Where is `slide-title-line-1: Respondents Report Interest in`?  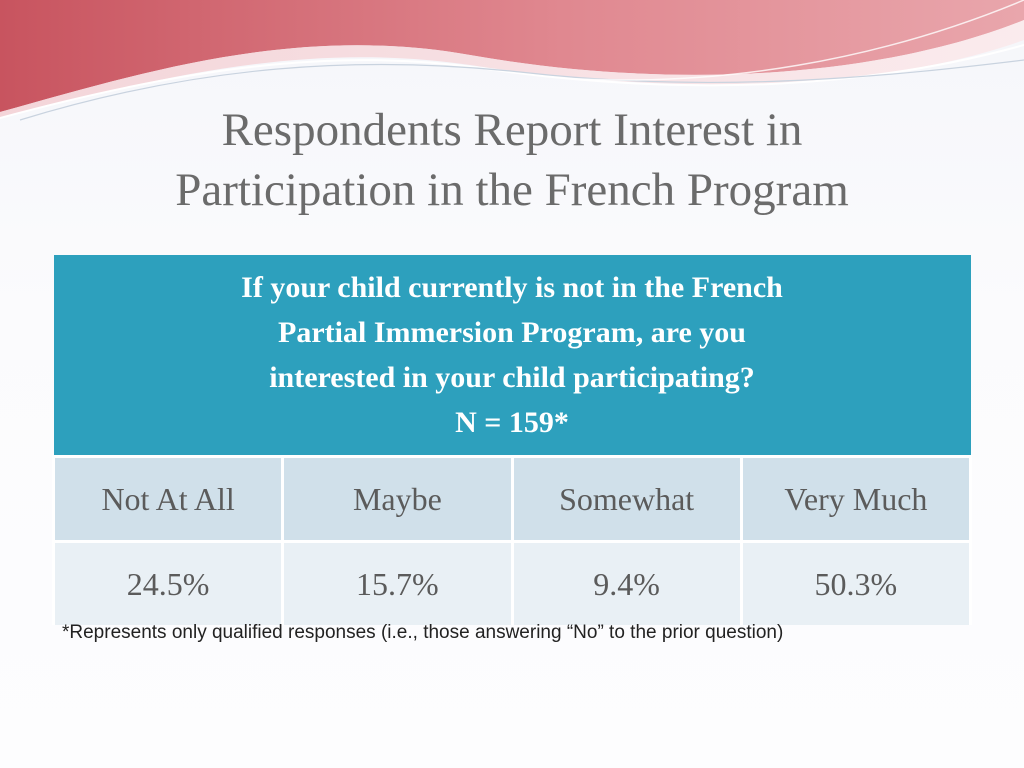 slide-title-line-1: Respondents Report Interest in is located at coordinates (512, 130).